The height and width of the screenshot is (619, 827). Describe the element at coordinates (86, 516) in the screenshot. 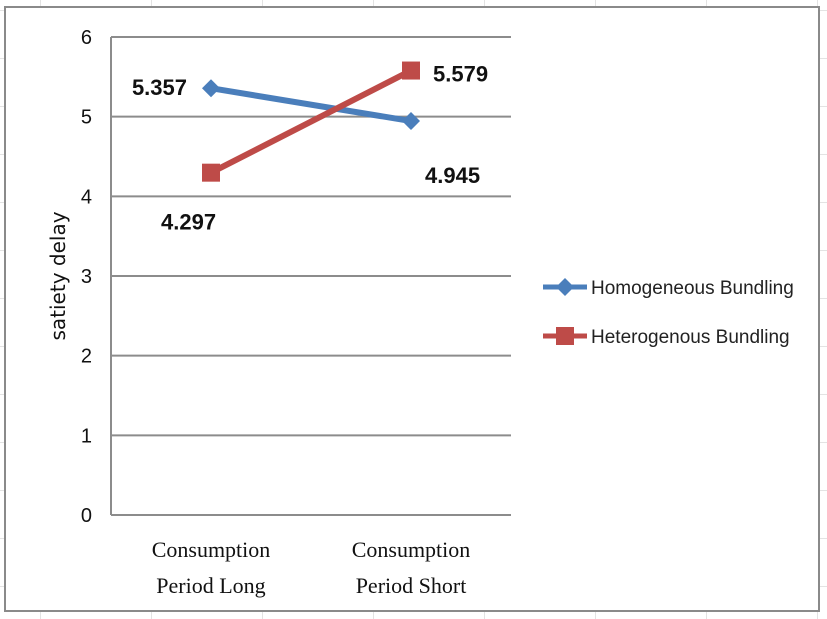

I see `y-tick-label: 0` at that location.